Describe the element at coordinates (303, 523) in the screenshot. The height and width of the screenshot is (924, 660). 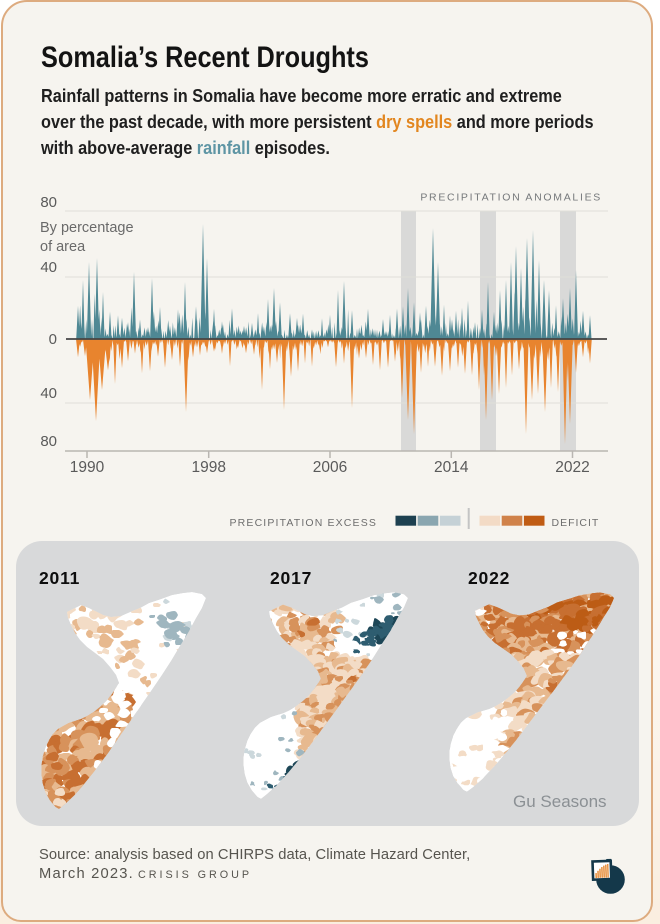
I see `svg-text: PRECIPITATION EXCESS` at that location.